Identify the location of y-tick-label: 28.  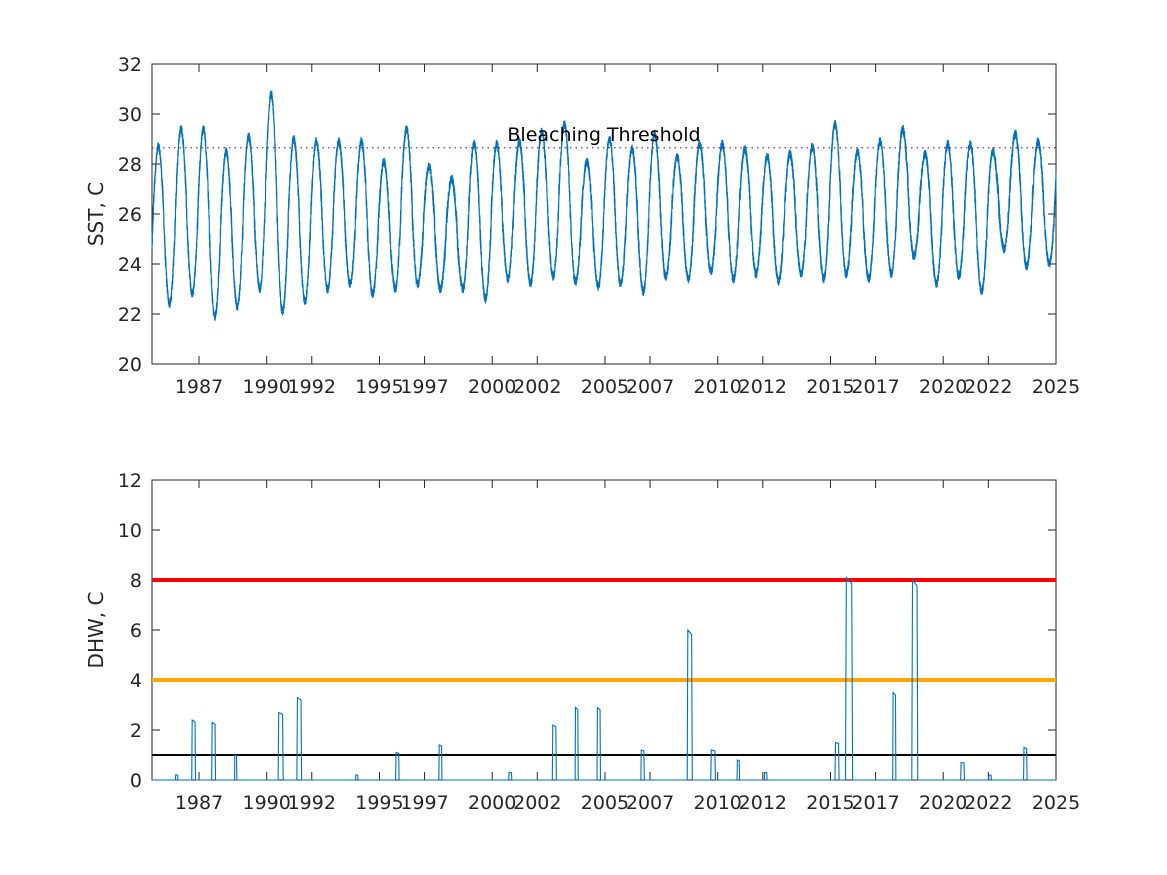
(130, 165).